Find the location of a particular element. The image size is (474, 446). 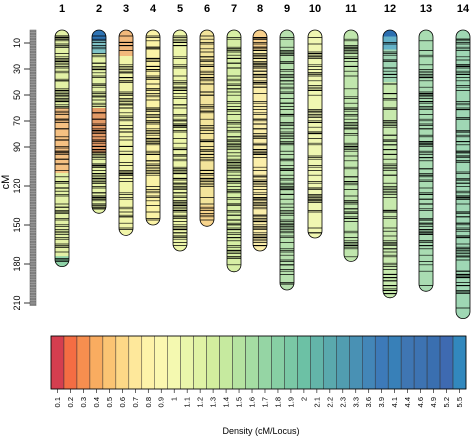

legend-axis-label: Density (cM/Locus) is located at coordinates (260, 431).